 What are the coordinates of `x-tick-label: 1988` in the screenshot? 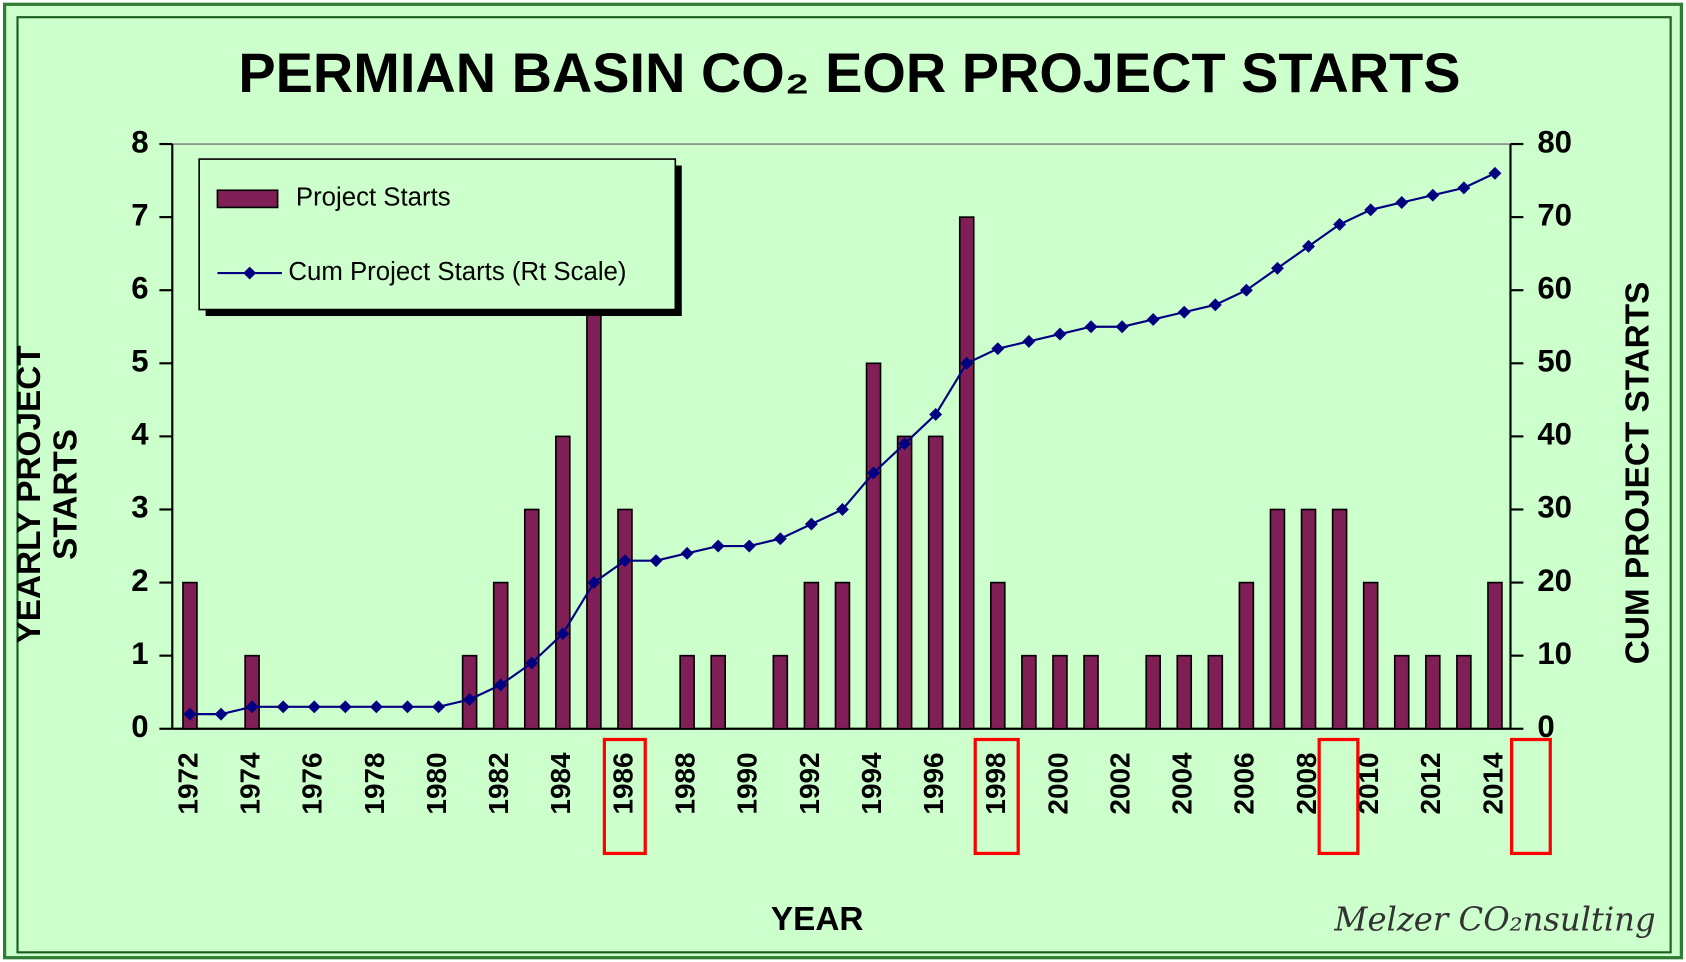 It's located at (684, 783).